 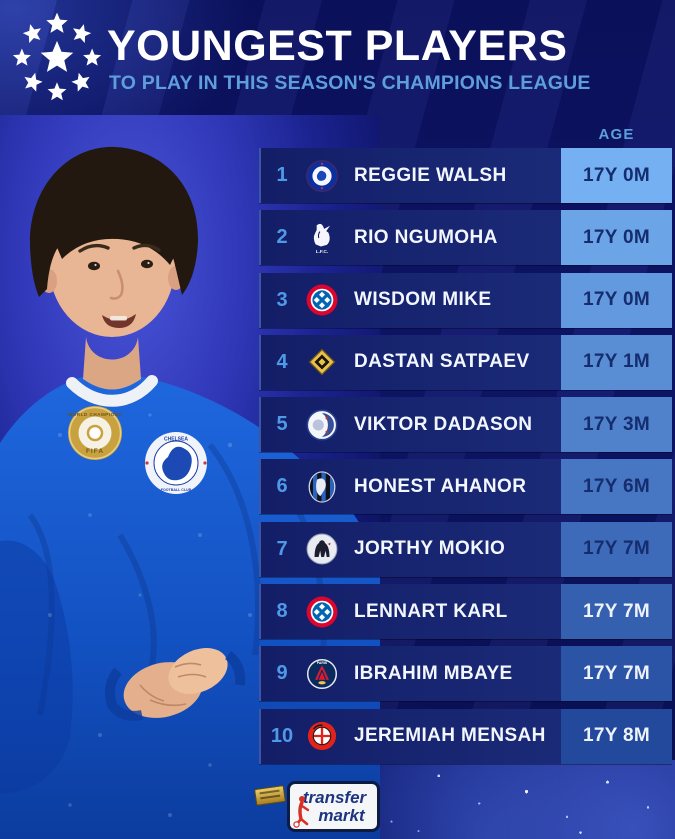 I want to click on table-row: 6 HONEST AHANOR 17Y 6M, so click(x=465, y=487).